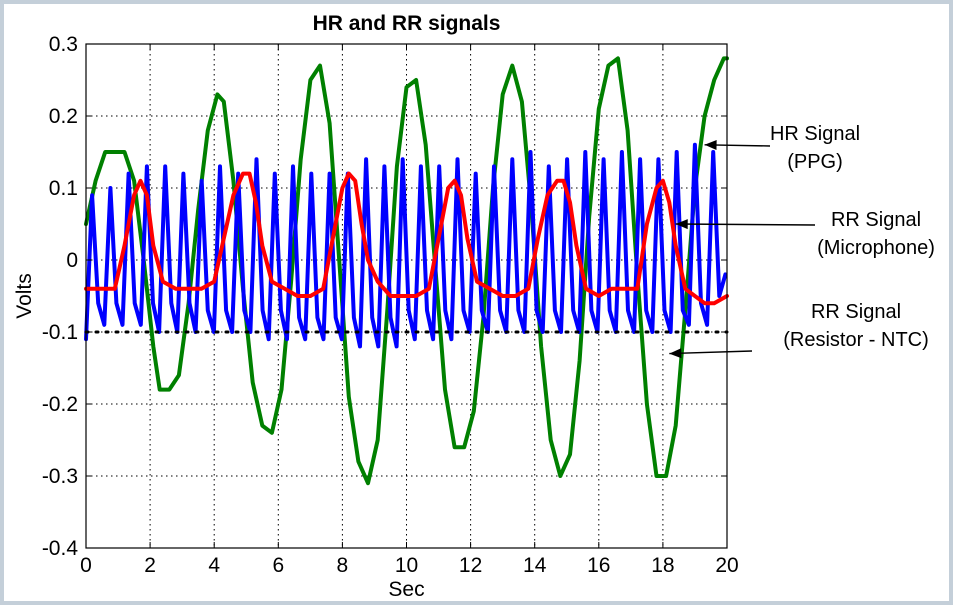  I want to click on x-tick-label: 10, so click(406, 565).